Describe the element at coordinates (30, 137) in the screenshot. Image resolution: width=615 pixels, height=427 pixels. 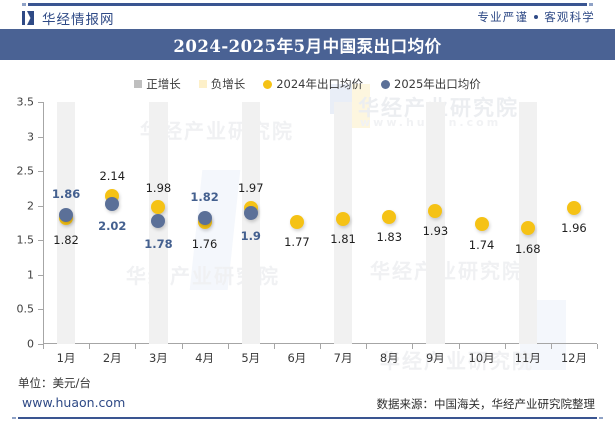
I see `y-axis-label: 3` at that location.